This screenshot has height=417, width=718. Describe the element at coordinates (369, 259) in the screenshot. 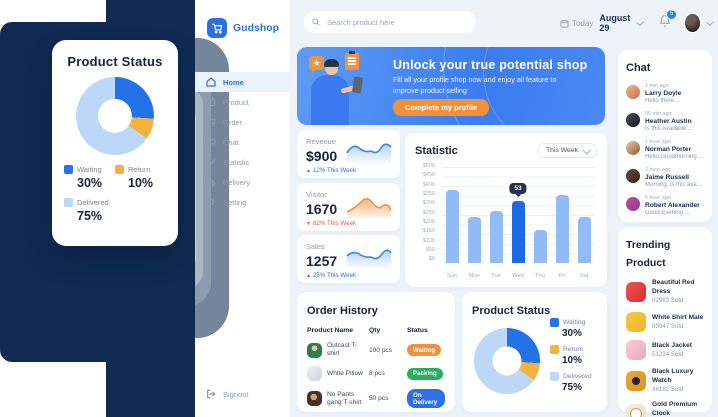

I see `sales-sparkline` at that location.